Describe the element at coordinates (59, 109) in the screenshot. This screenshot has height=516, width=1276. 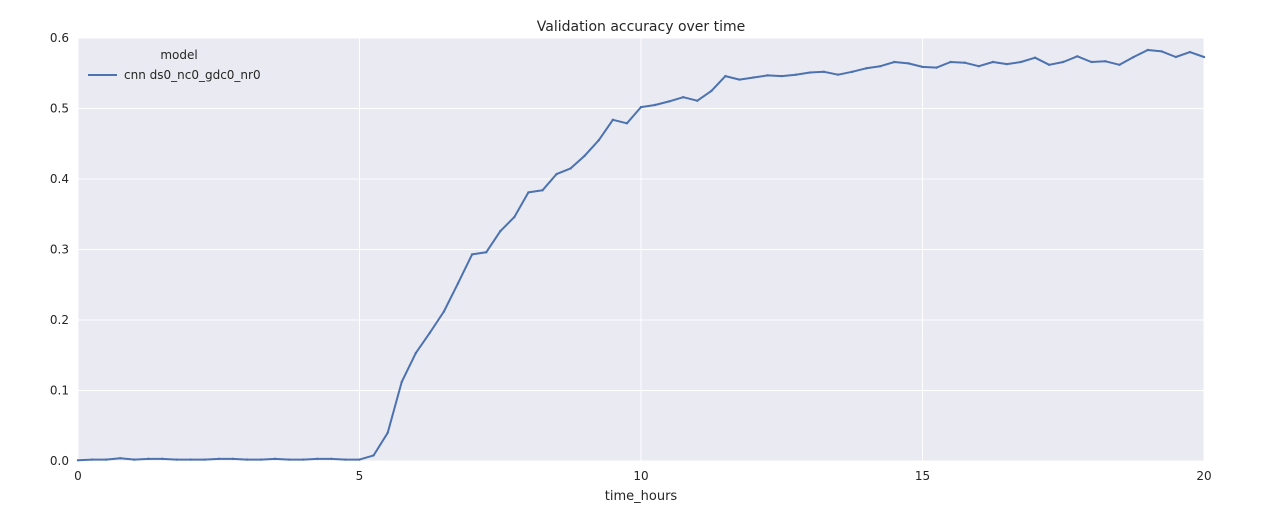
I see `y-tick-label: 0.5` at that location.